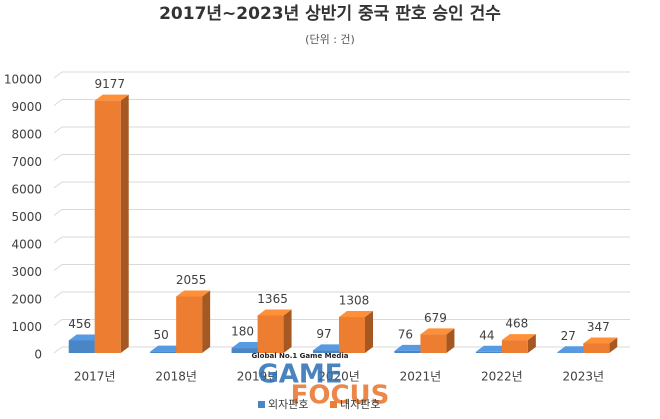 This screenshot has height=419, width=660. Describe the element at coordinates (323, 334) in the screenshot. I see `value-label: 97` at that location.